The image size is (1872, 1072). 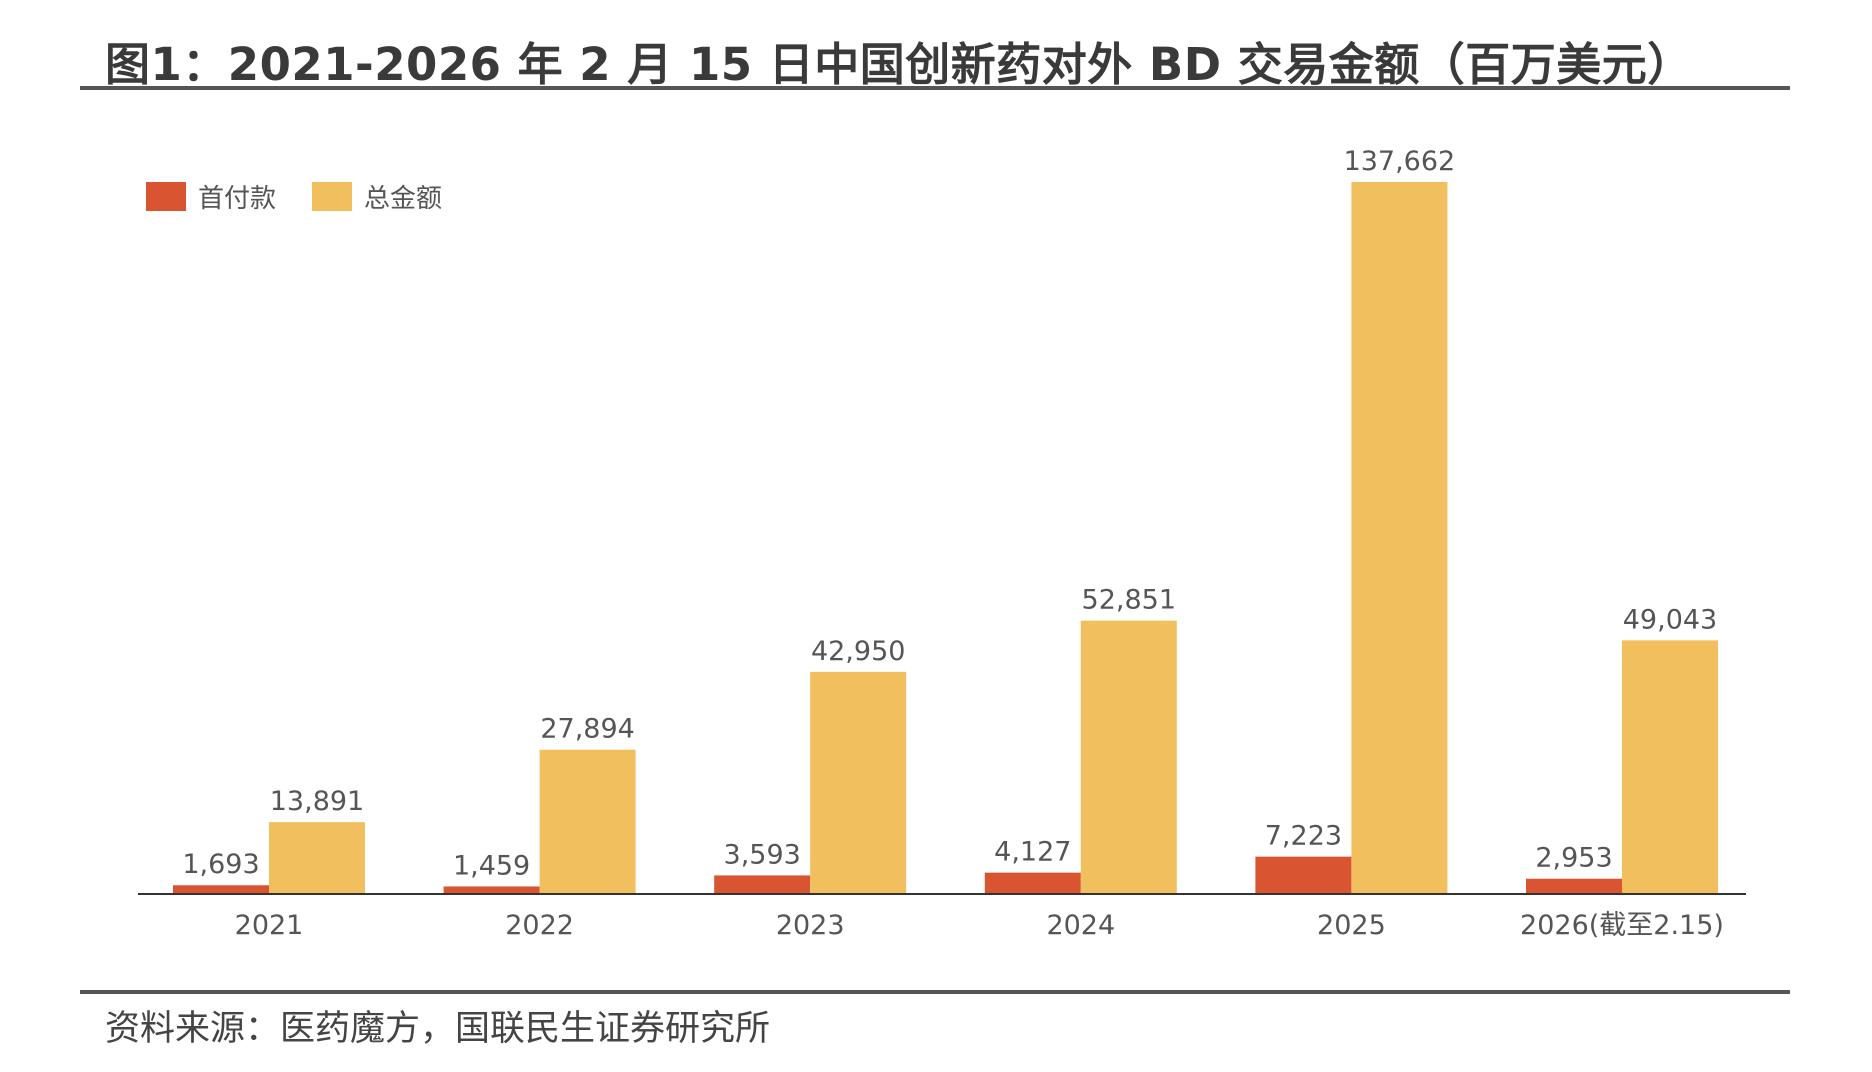 I want to click on legend-swatch-upfront, so click(x=166, y=196).